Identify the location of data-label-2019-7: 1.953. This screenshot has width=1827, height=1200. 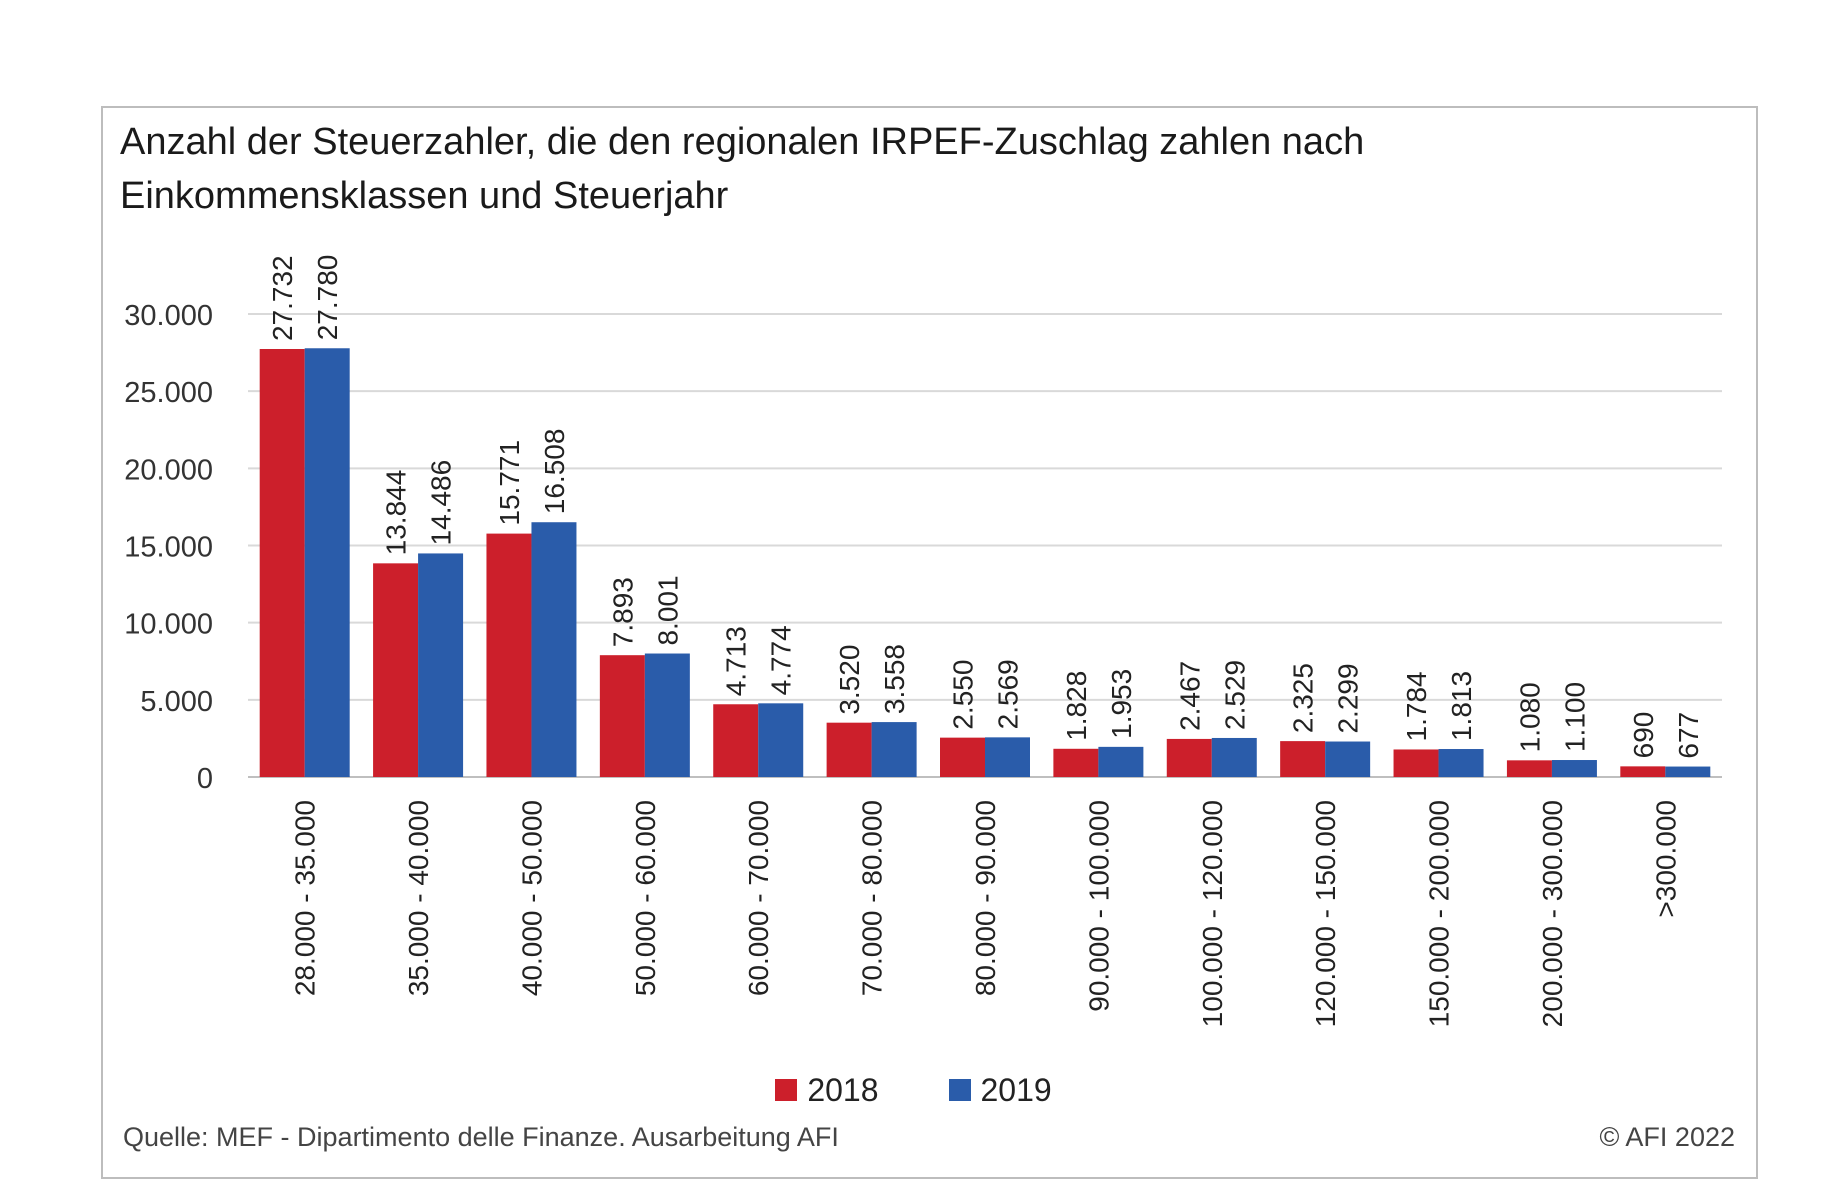
(1121, 704).